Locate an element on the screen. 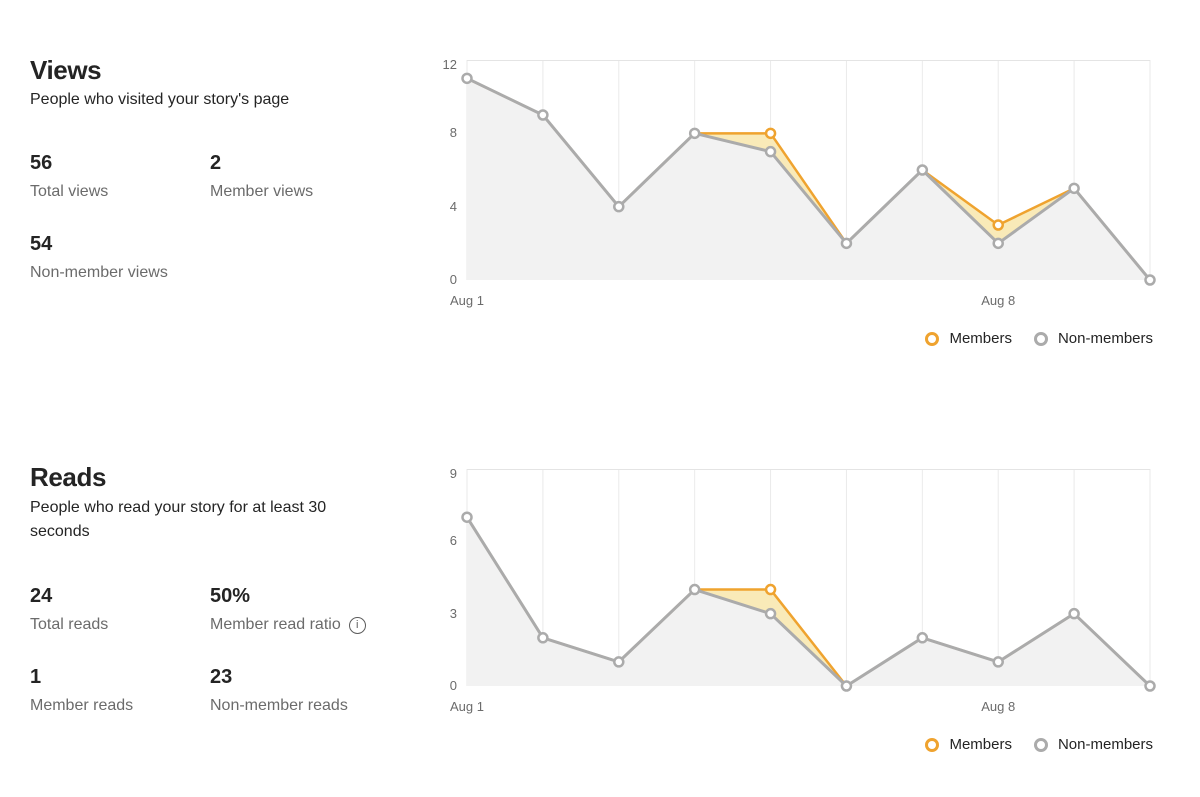 This screenshot has height=797, width=1200. views-section-title: Views is located at coordinates (66, 70).